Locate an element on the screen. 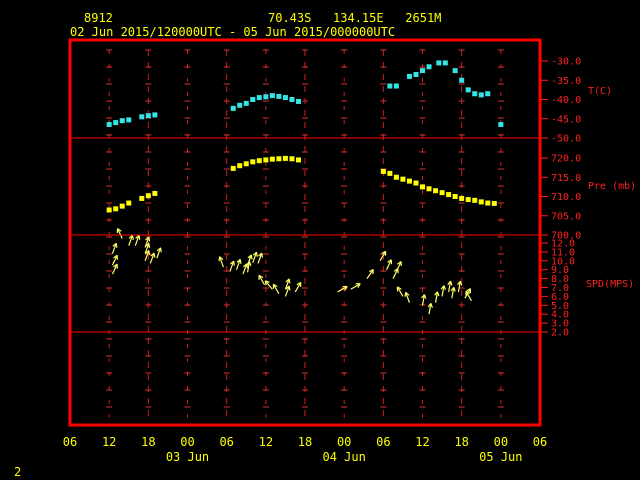 This screenshot has width=640, height=480. day-label: 04 Jun is located at coordinates (343, 457).